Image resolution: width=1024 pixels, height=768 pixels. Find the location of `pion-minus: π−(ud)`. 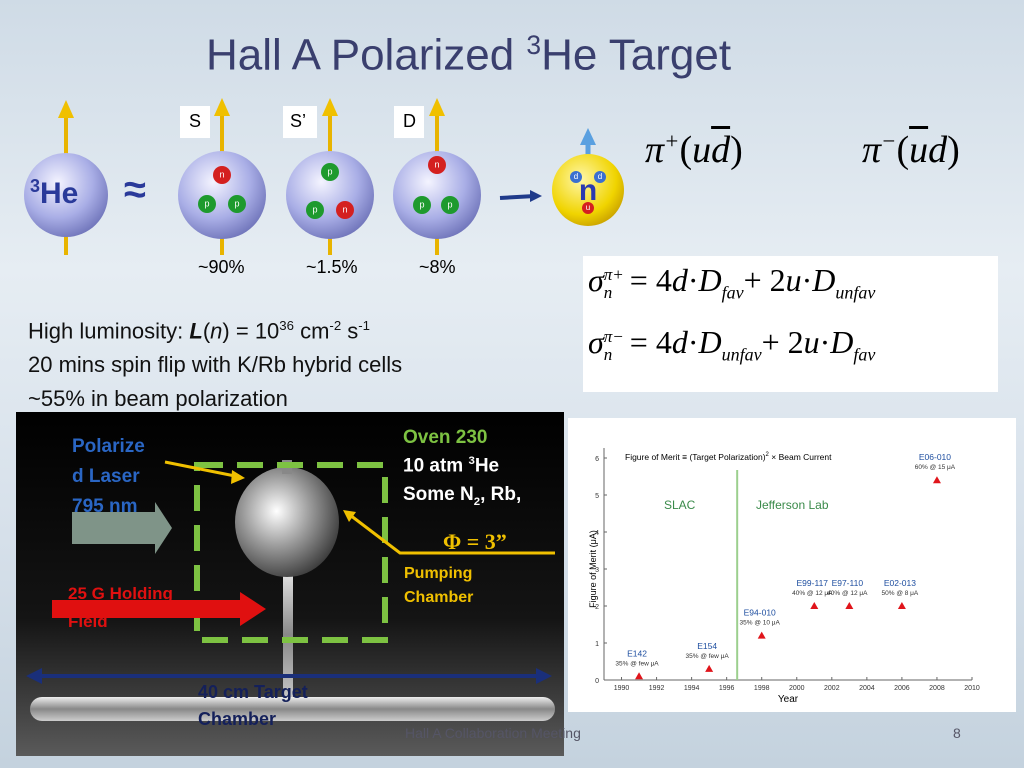

pion-minus: π−(ud) is located at coordinates (911, 150).